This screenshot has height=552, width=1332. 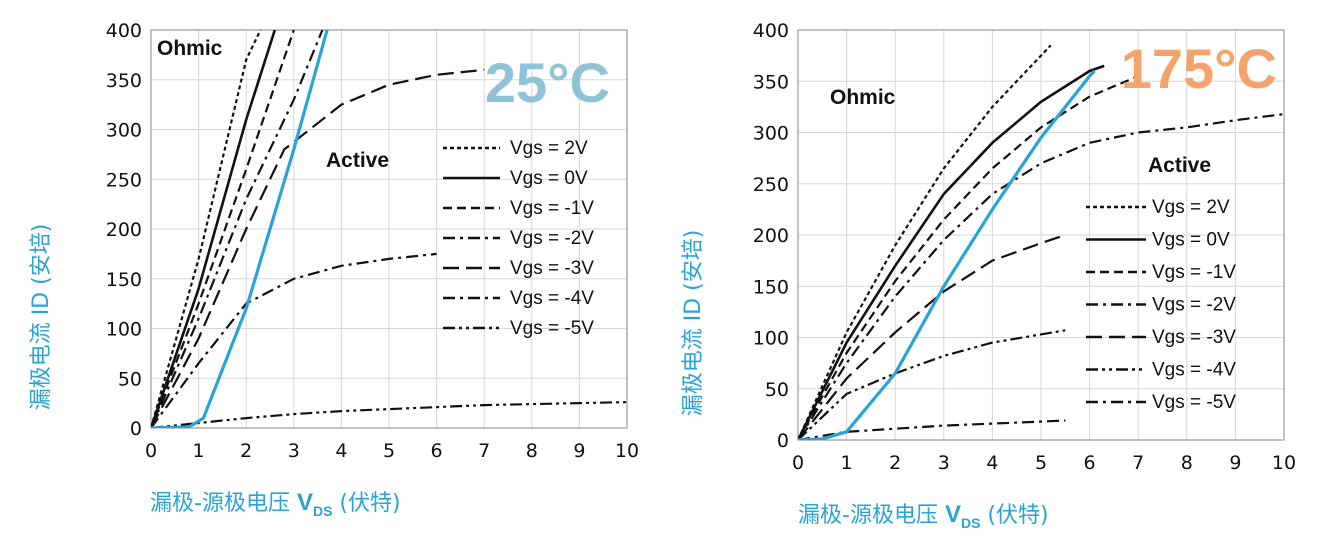 I want to click on temperature-label: 175°C, so click(x=1199, y=68).